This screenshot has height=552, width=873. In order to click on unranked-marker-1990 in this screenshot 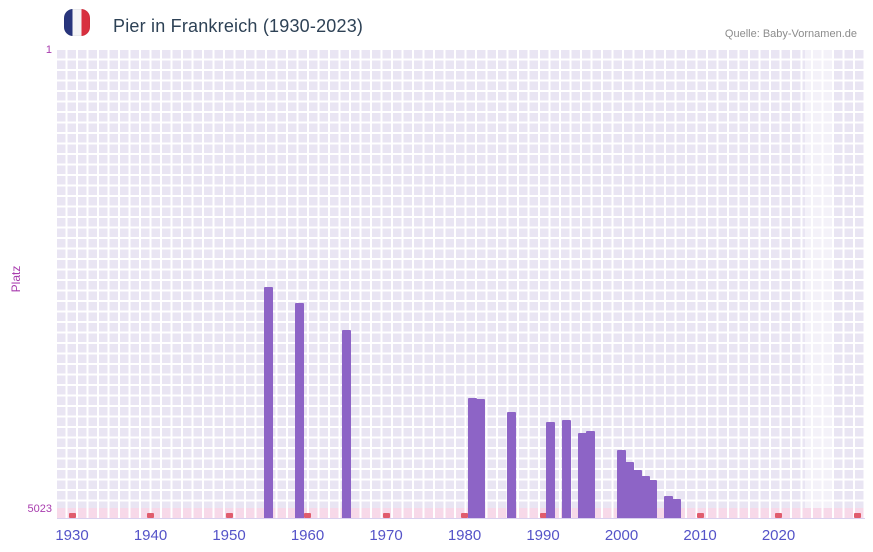, I will do `click(543, 515)`.